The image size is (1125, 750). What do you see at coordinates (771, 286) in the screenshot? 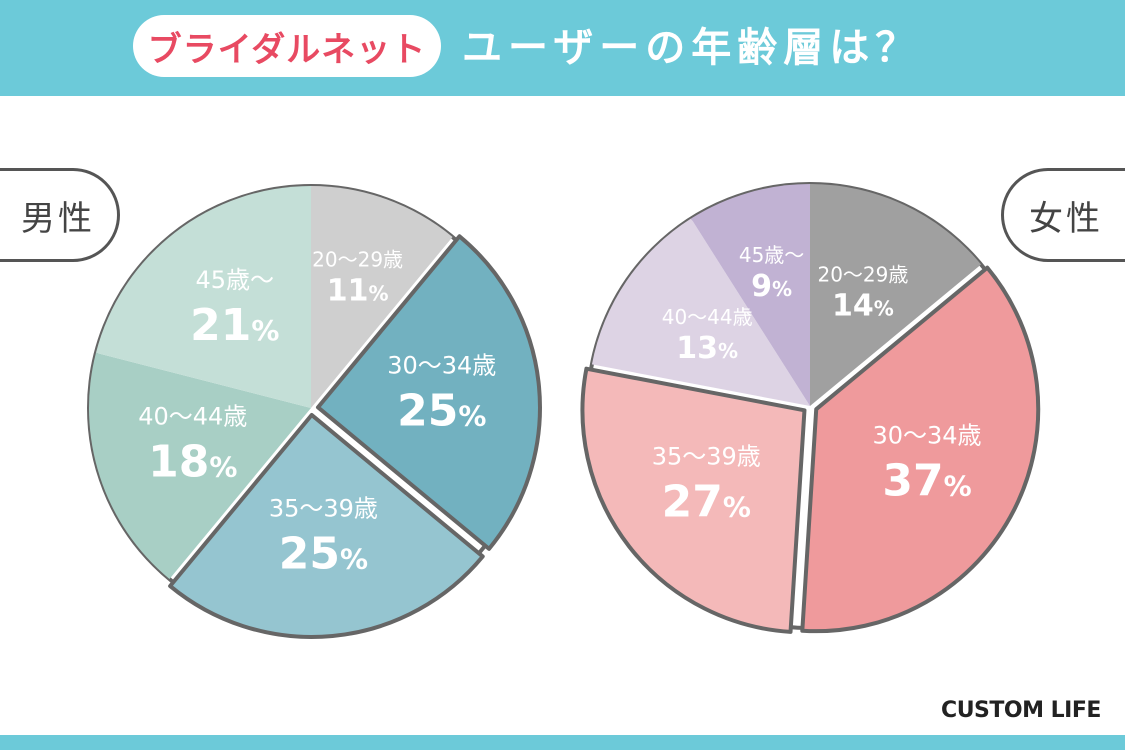
I see `slice-value-label: 9%` at bounding box center [771, 286].